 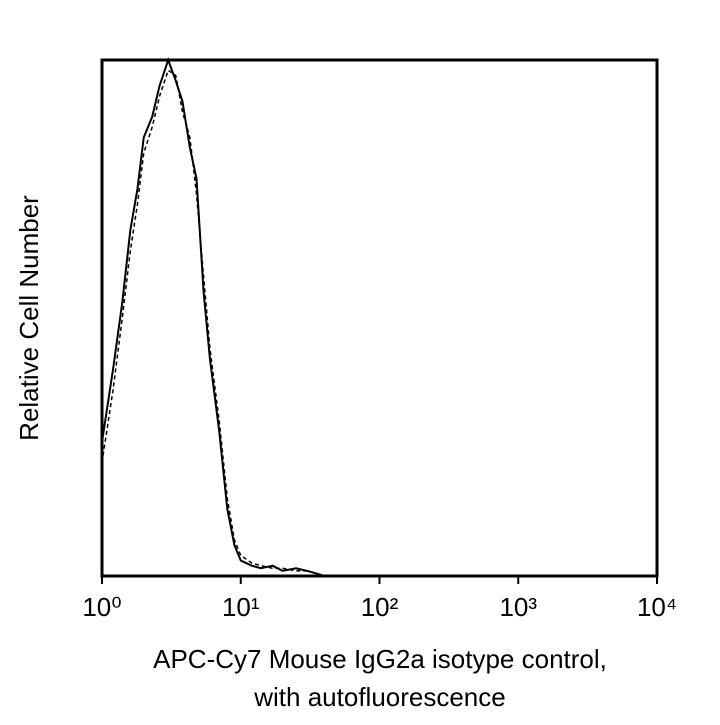 What do you see at coordinates (380, 659) in the screenshot?
I see `x-axis-label: APC-Cy7 Mouse IgG2a isotype control,` at bounding box center [380, 659].